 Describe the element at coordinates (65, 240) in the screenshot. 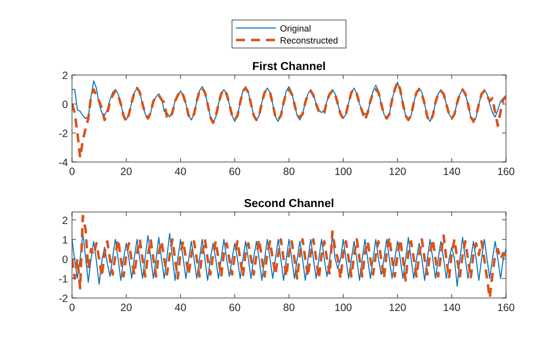

I see `y-tick-label: 1` at that location.